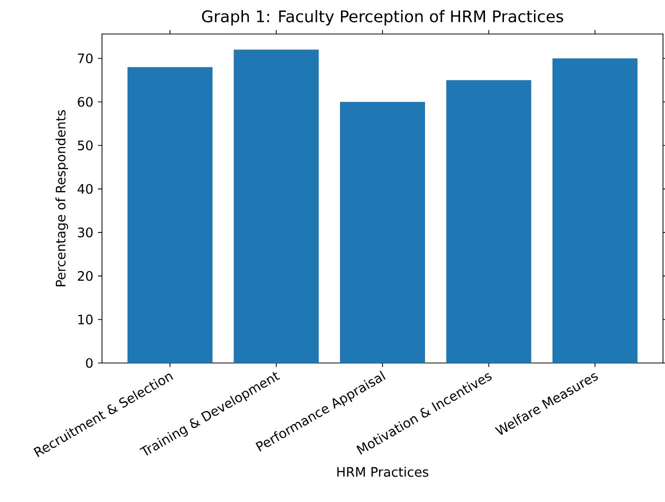  What do you see at coordinates (383, 18) in the screenshot?
I see `chart-title: Graph 1: Faculty Perception of HRM Practices` at bounding box center [383, 18].